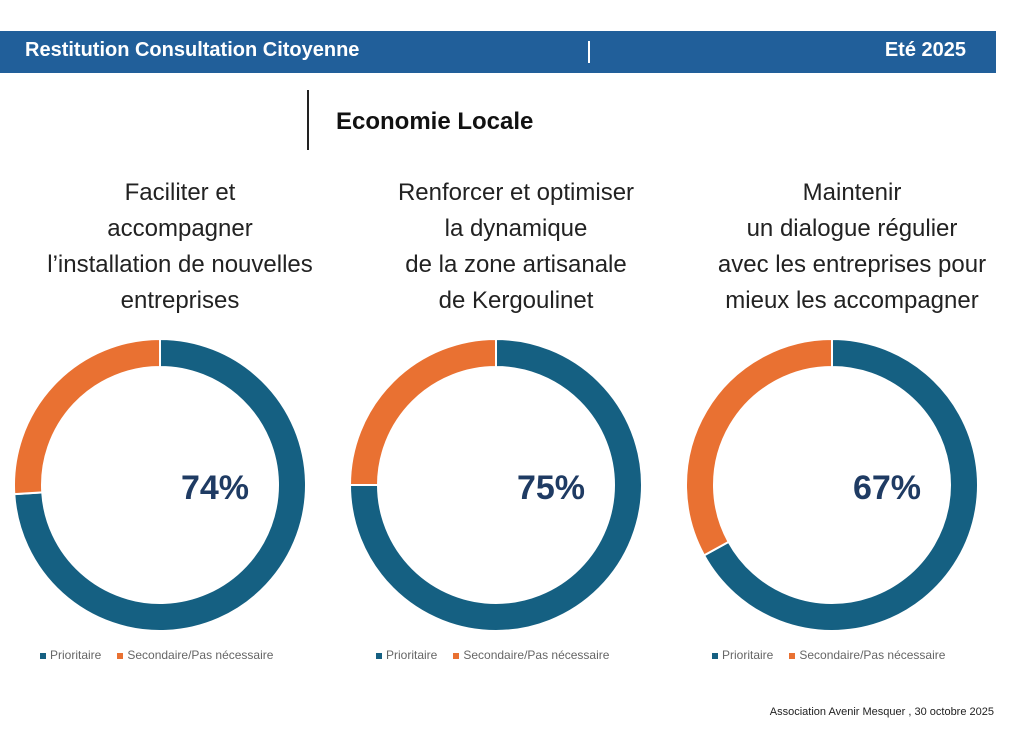 This screenshot has height=742, width=1024. What do you see at coordinates (852, 264) in the screenshot?
I see `chart-title-line: avec les entreprises pour` at bounding box center [852, 264].